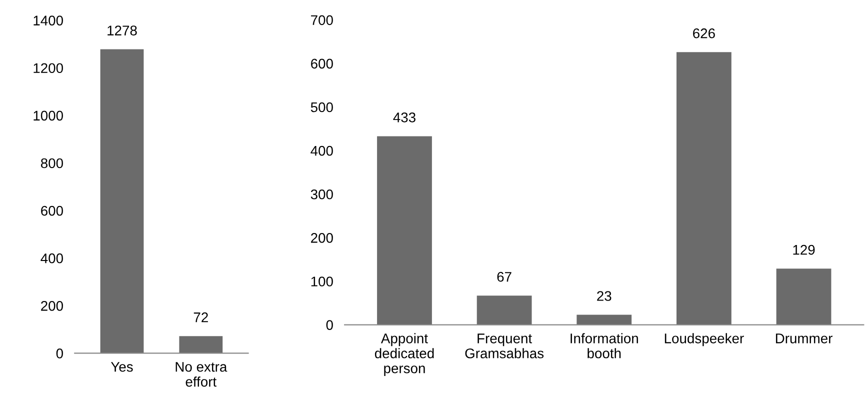 The image size is (868, 406). What do you see at coordinates (321, 194) in the screenshot?
I see `y-tick-label: 300` at bounding box center [321, 194].